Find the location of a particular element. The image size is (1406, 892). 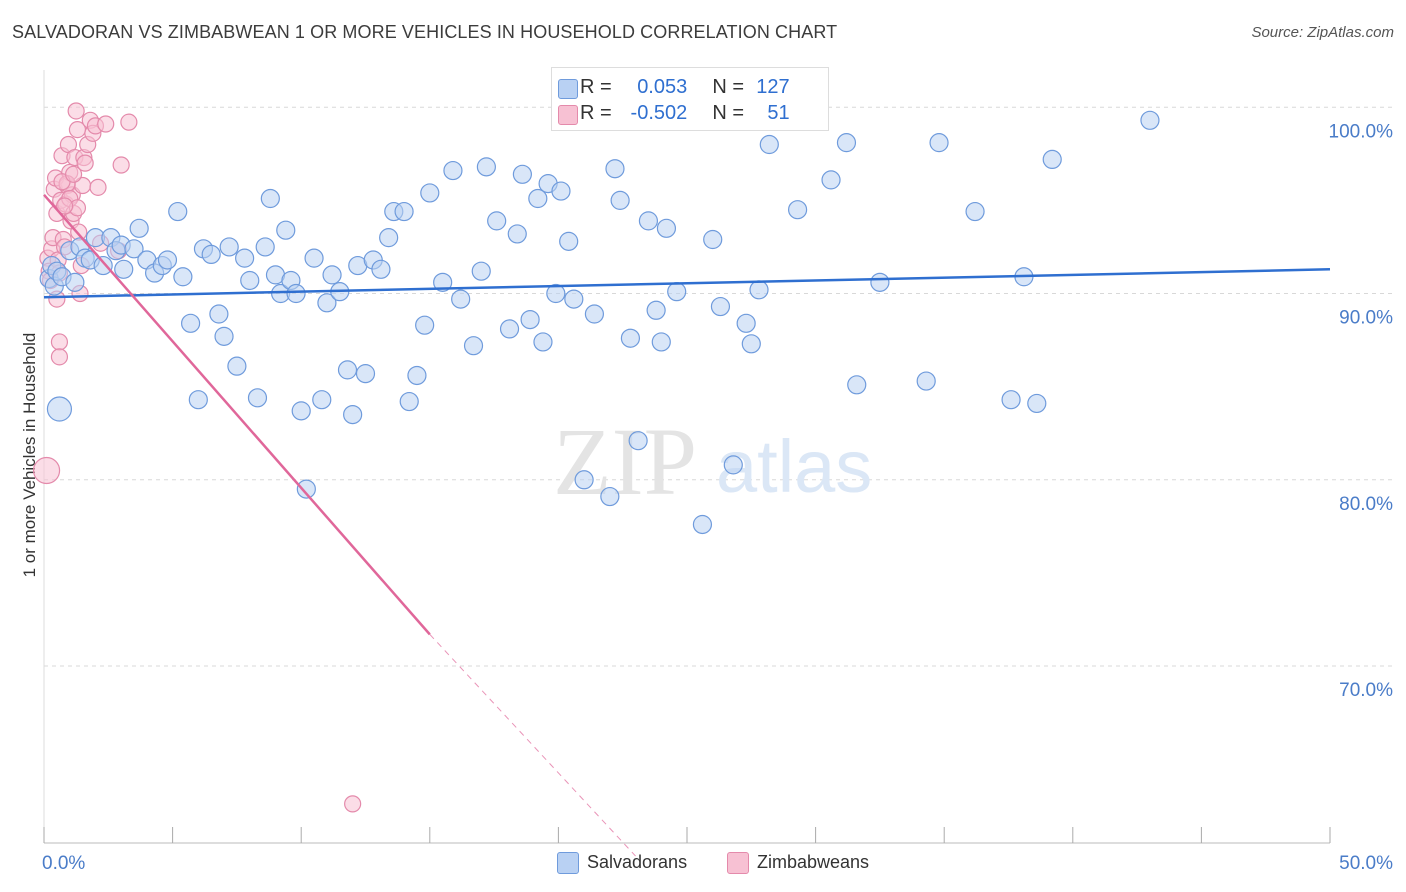

bottom-legend-salvadorans: Salvadorans is located at coordinates (622, 863).